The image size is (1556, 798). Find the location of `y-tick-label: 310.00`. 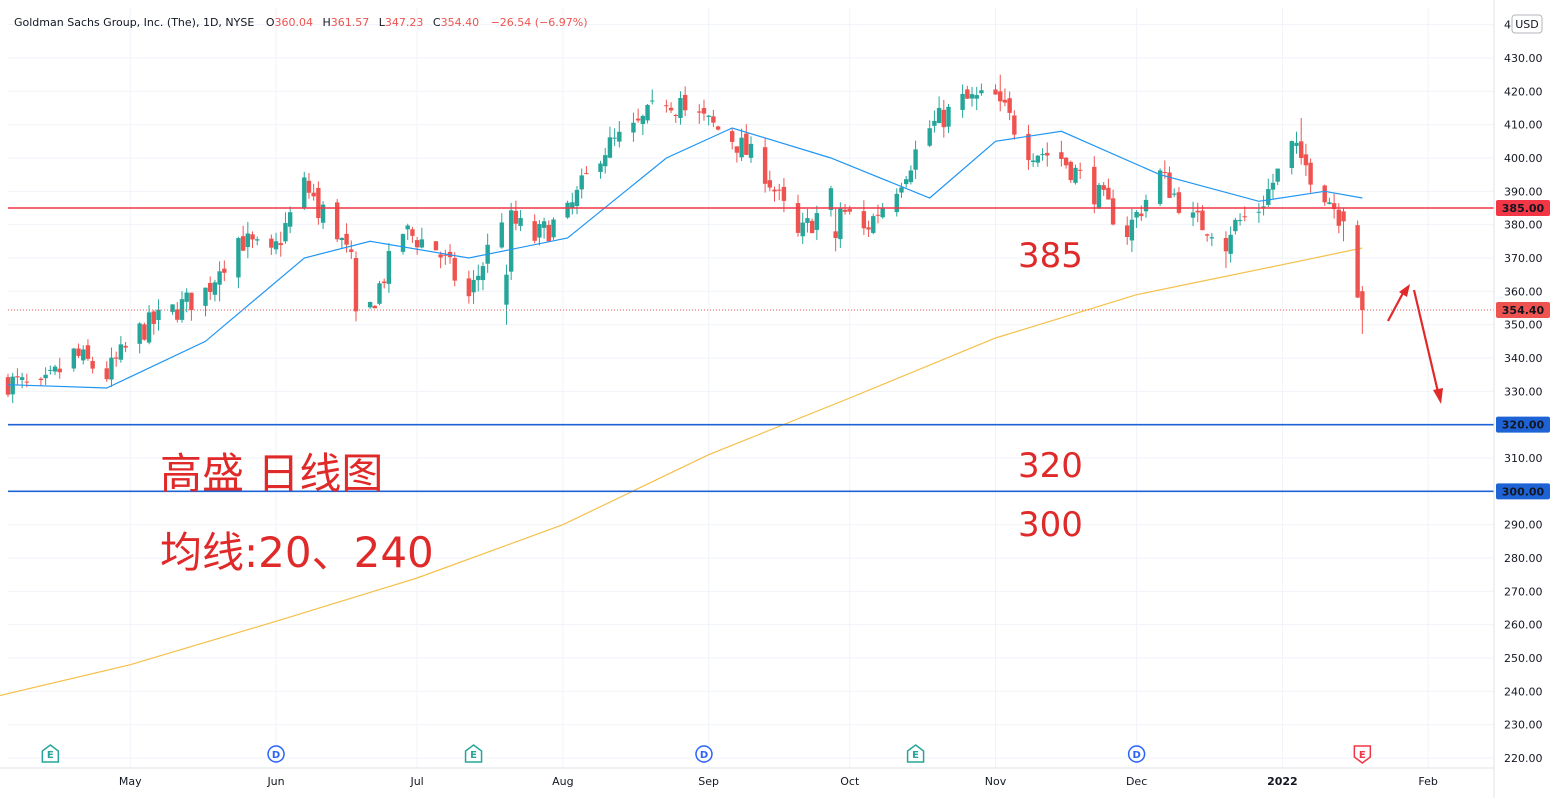

y-tick-label: 310.00 is located at coordinates (1523, 458).